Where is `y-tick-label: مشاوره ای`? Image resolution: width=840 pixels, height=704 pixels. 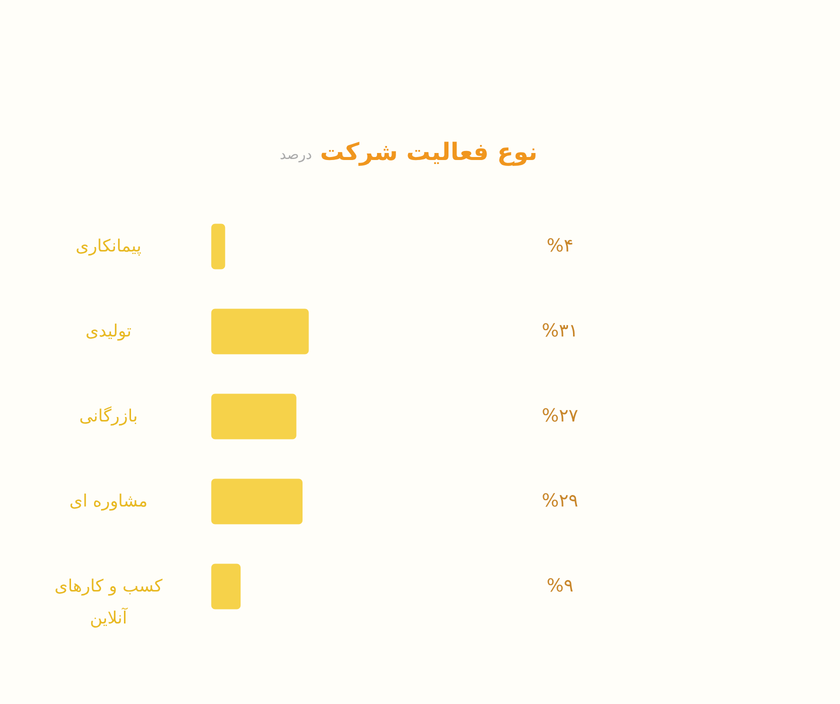
y-tick-label: مشاوره ای is located at coordinates (108, 502).